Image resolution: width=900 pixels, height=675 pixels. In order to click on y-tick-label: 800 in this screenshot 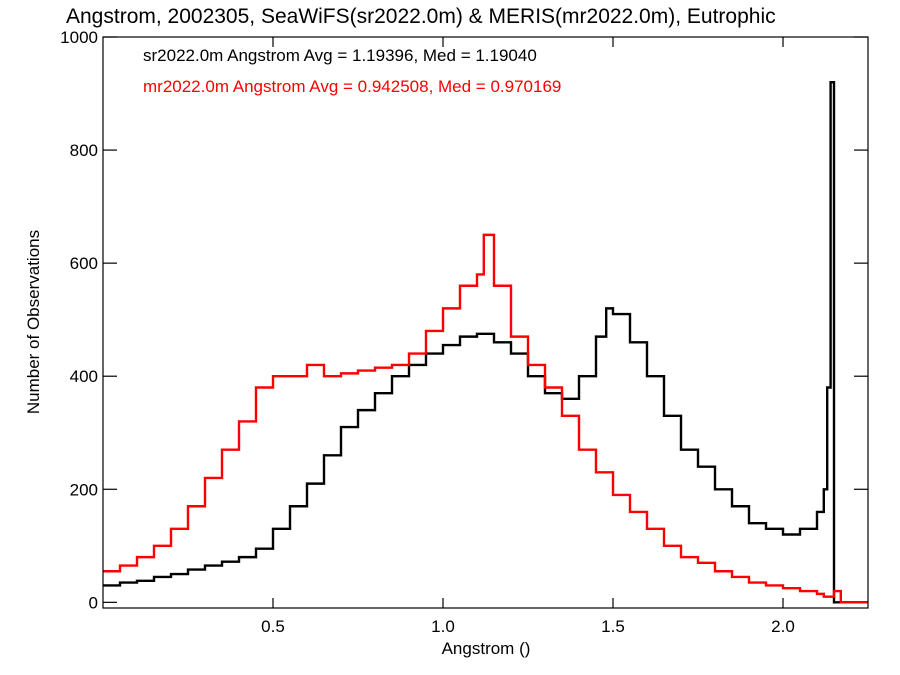, I will do `click(84, 150)`.